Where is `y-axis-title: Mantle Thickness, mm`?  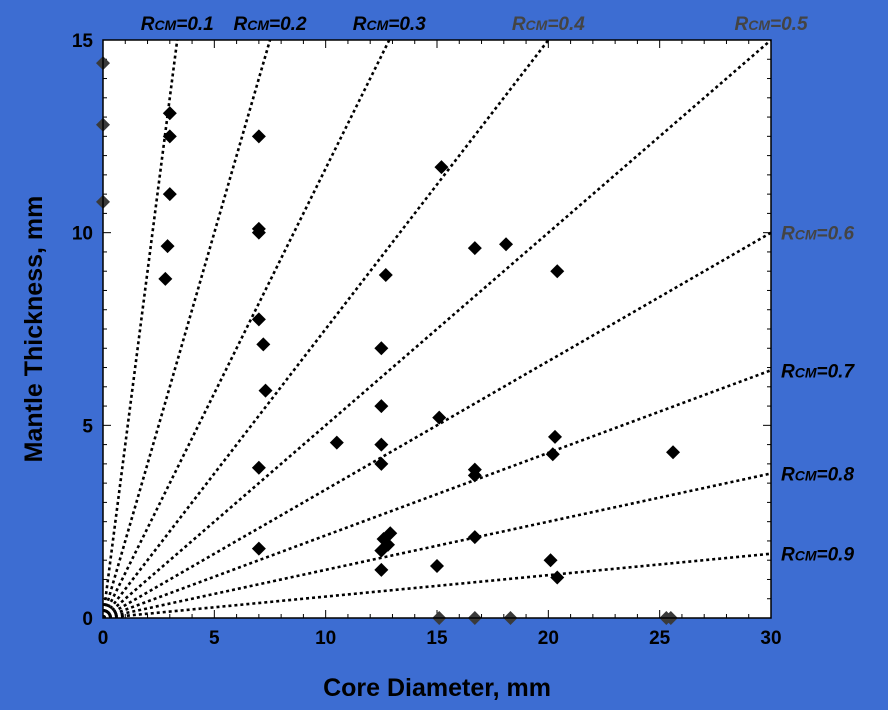
y-axis-title: Mantle Thickness, mm is located at coordinates (34, 329).